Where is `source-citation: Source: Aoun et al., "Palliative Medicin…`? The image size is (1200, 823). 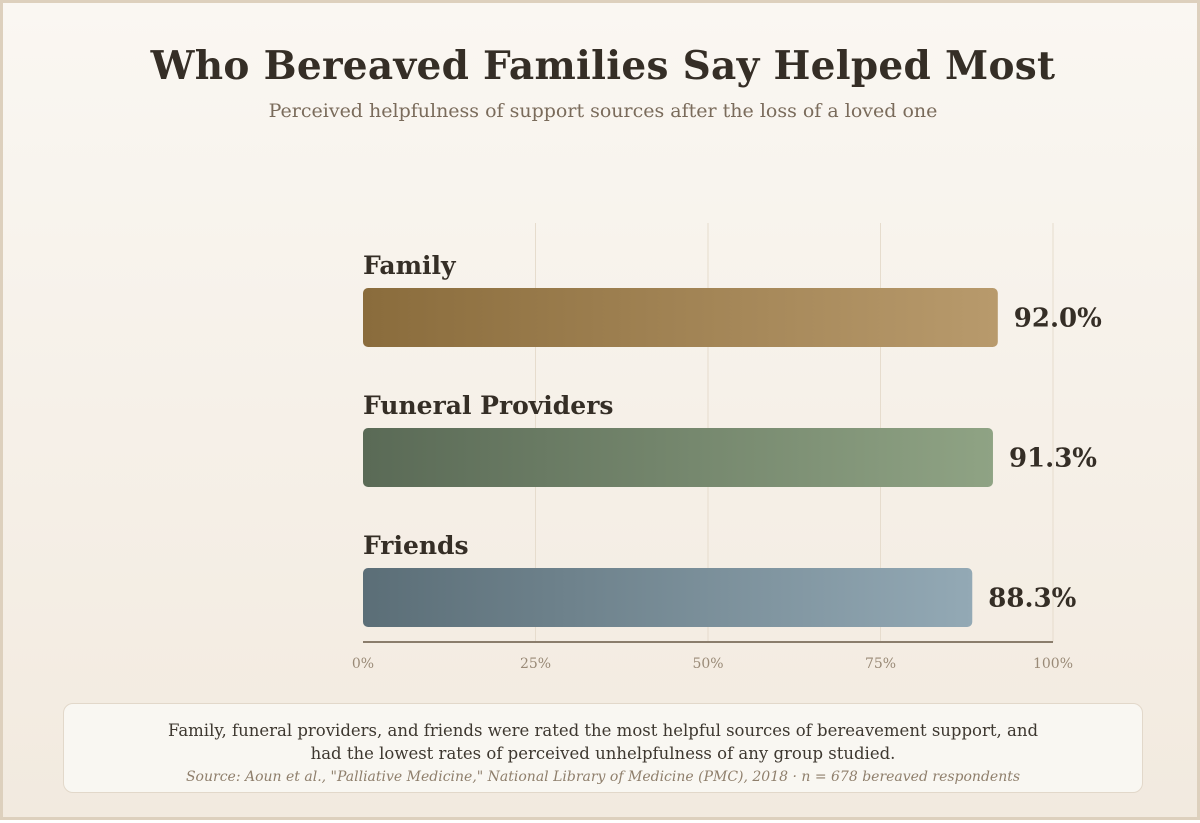
source-citation: Source: Aoun et al., "Palliative Medicin… is located at coordinates (603, 777).